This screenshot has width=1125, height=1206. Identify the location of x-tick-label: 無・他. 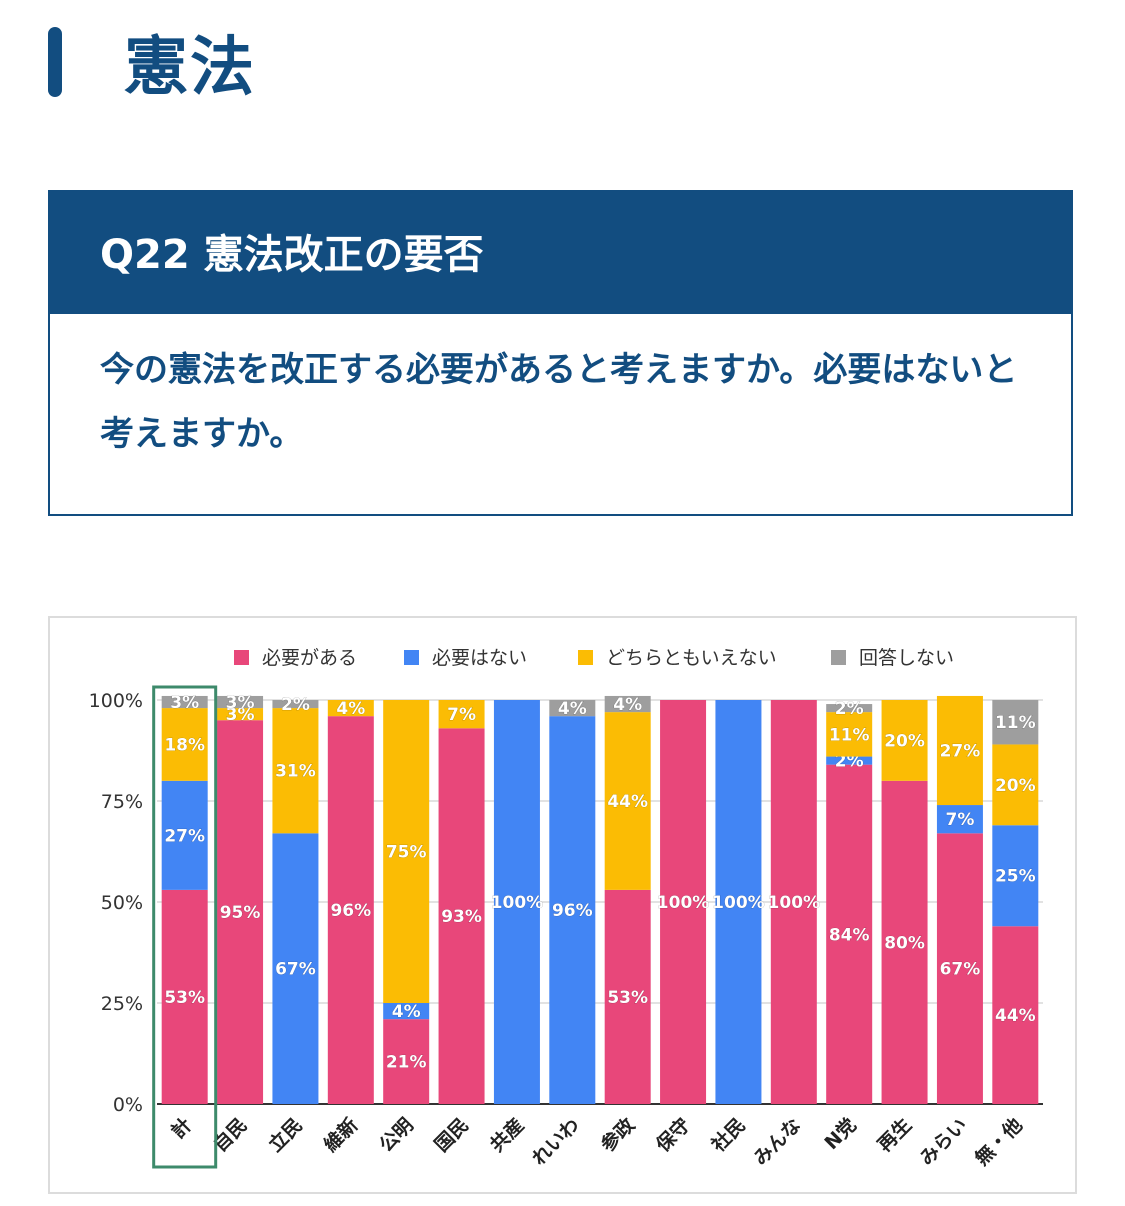
(998, 1141).